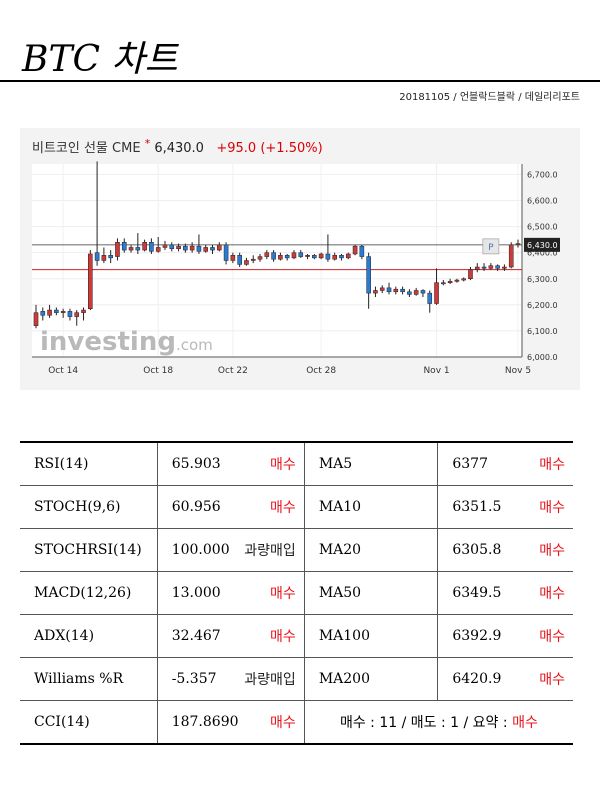 The width and height of the screenshot is (600, 793). What do you see at coordinates (205, 722) in the screenshot?
I see `indicator-value-text: 187.8690` at bounding box center [205, 722].